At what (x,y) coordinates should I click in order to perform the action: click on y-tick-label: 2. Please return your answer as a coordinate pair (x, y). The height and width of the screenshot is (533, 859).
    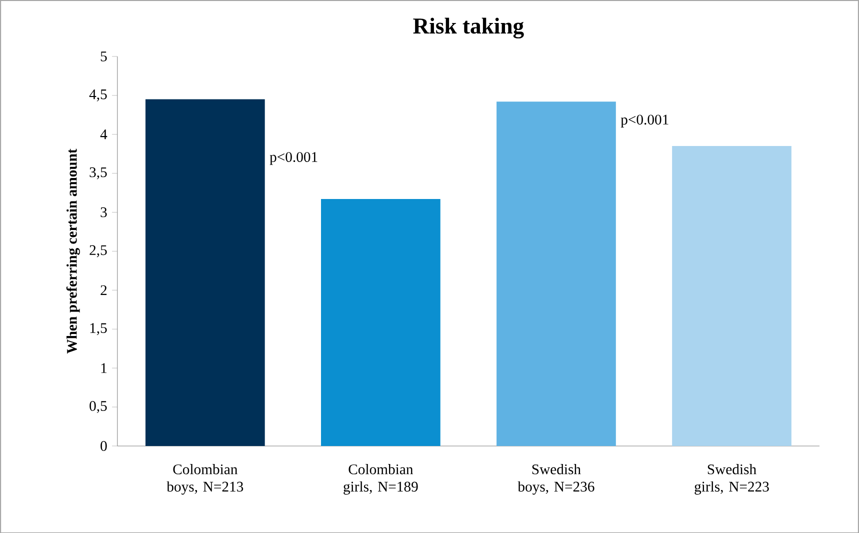
    Looking at the image, I should click on (103, 290).